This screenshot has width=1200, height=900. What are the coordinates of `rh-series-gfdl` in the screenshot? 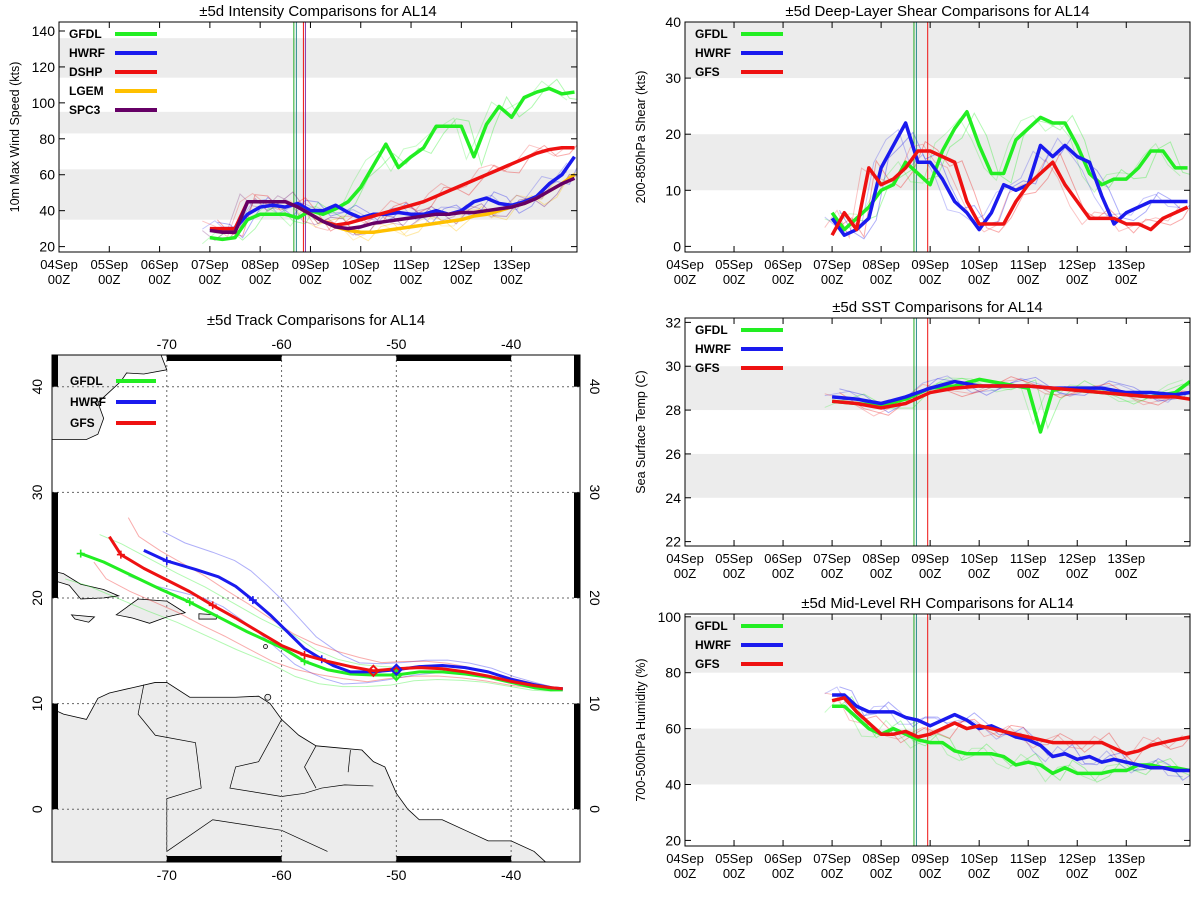 It's located at (1011, 740).